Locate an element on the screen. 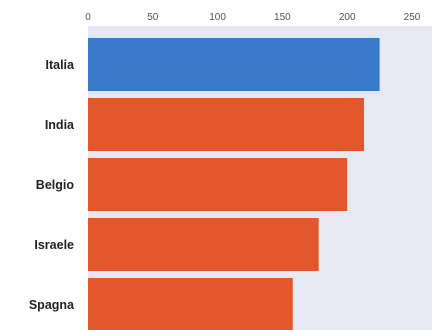 The image size is (432, 330). x-tick-label: 0 is located at coordinates (88, 17).